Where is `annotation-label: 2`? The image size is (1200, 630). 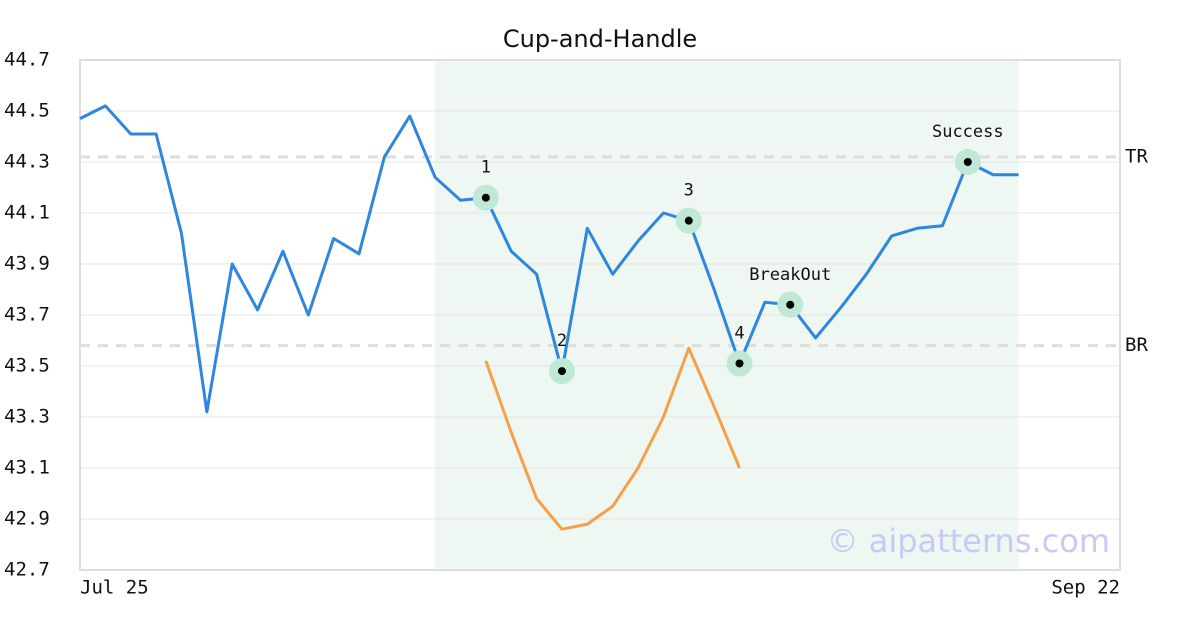 annotation-label: 2 is located at coordinates (562, 341).